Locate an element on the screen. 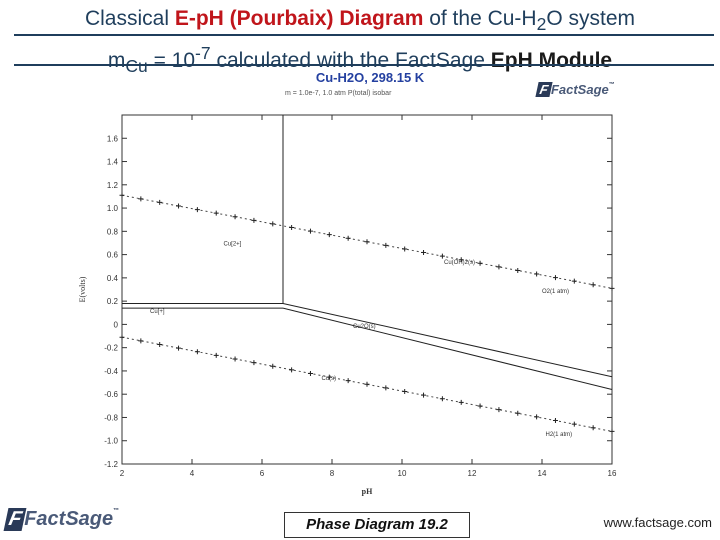 Image resolution: width=720 pixels, height=540 pixels. x-tick-label: 14 is located at coordinates (542, 473).